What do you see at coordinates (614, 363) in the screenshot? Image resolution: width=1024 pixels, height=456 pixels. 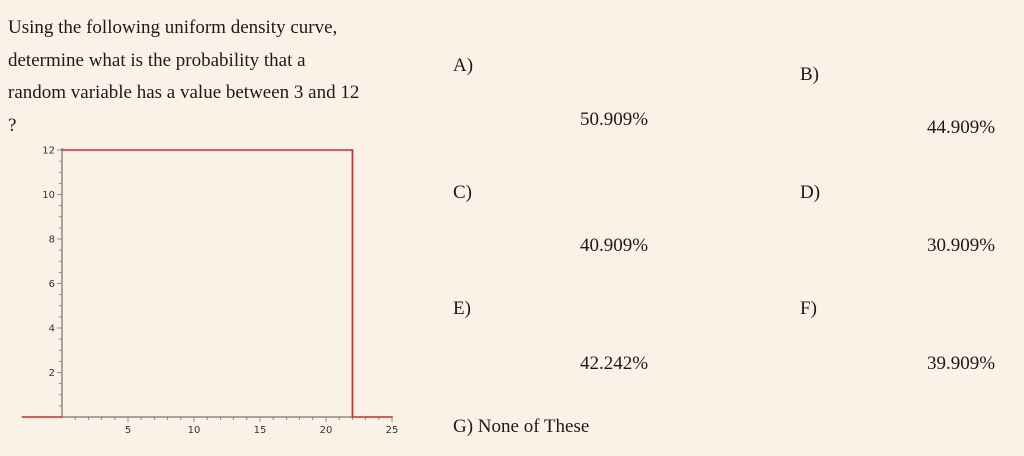 I see `option-e-value: 42.242%` at bounding box center [614, 363].